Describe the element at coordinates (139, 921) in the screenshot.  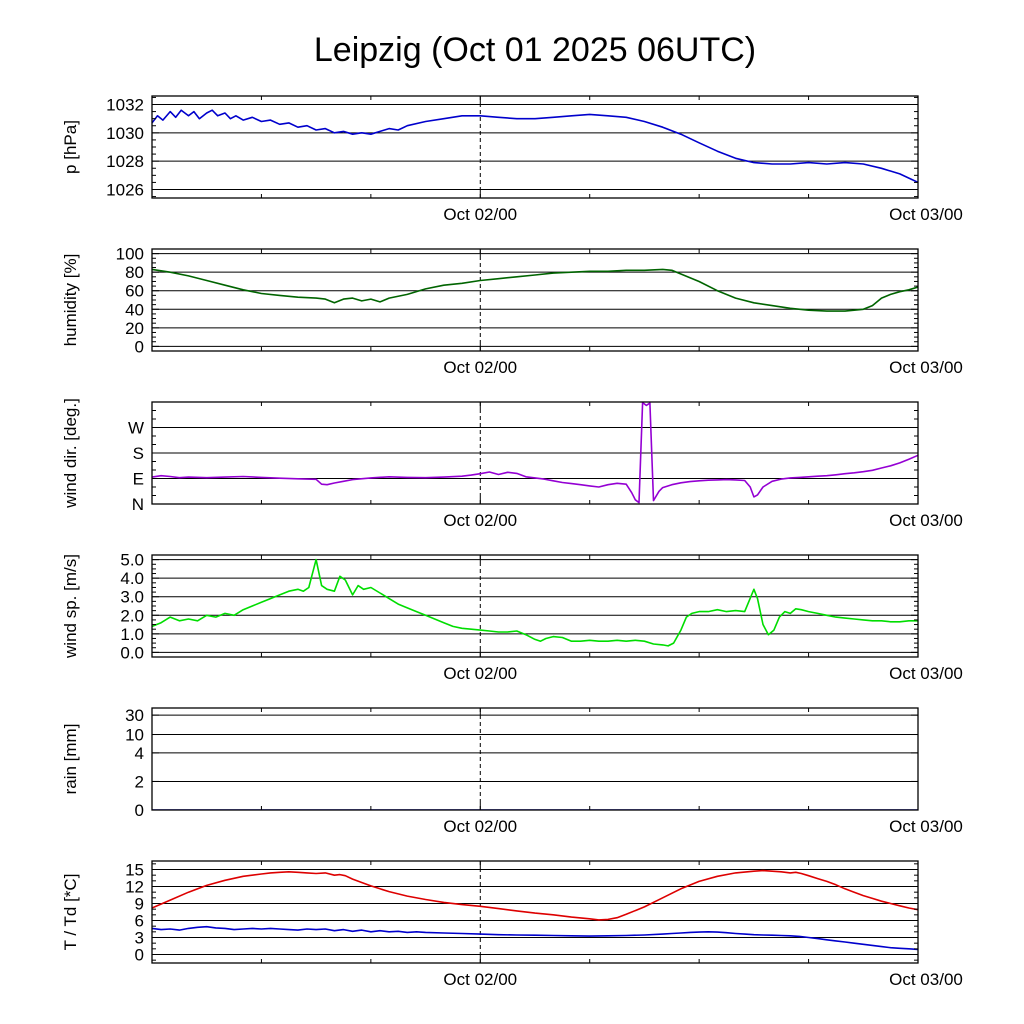
I see `ytick-label: 6` at that location.